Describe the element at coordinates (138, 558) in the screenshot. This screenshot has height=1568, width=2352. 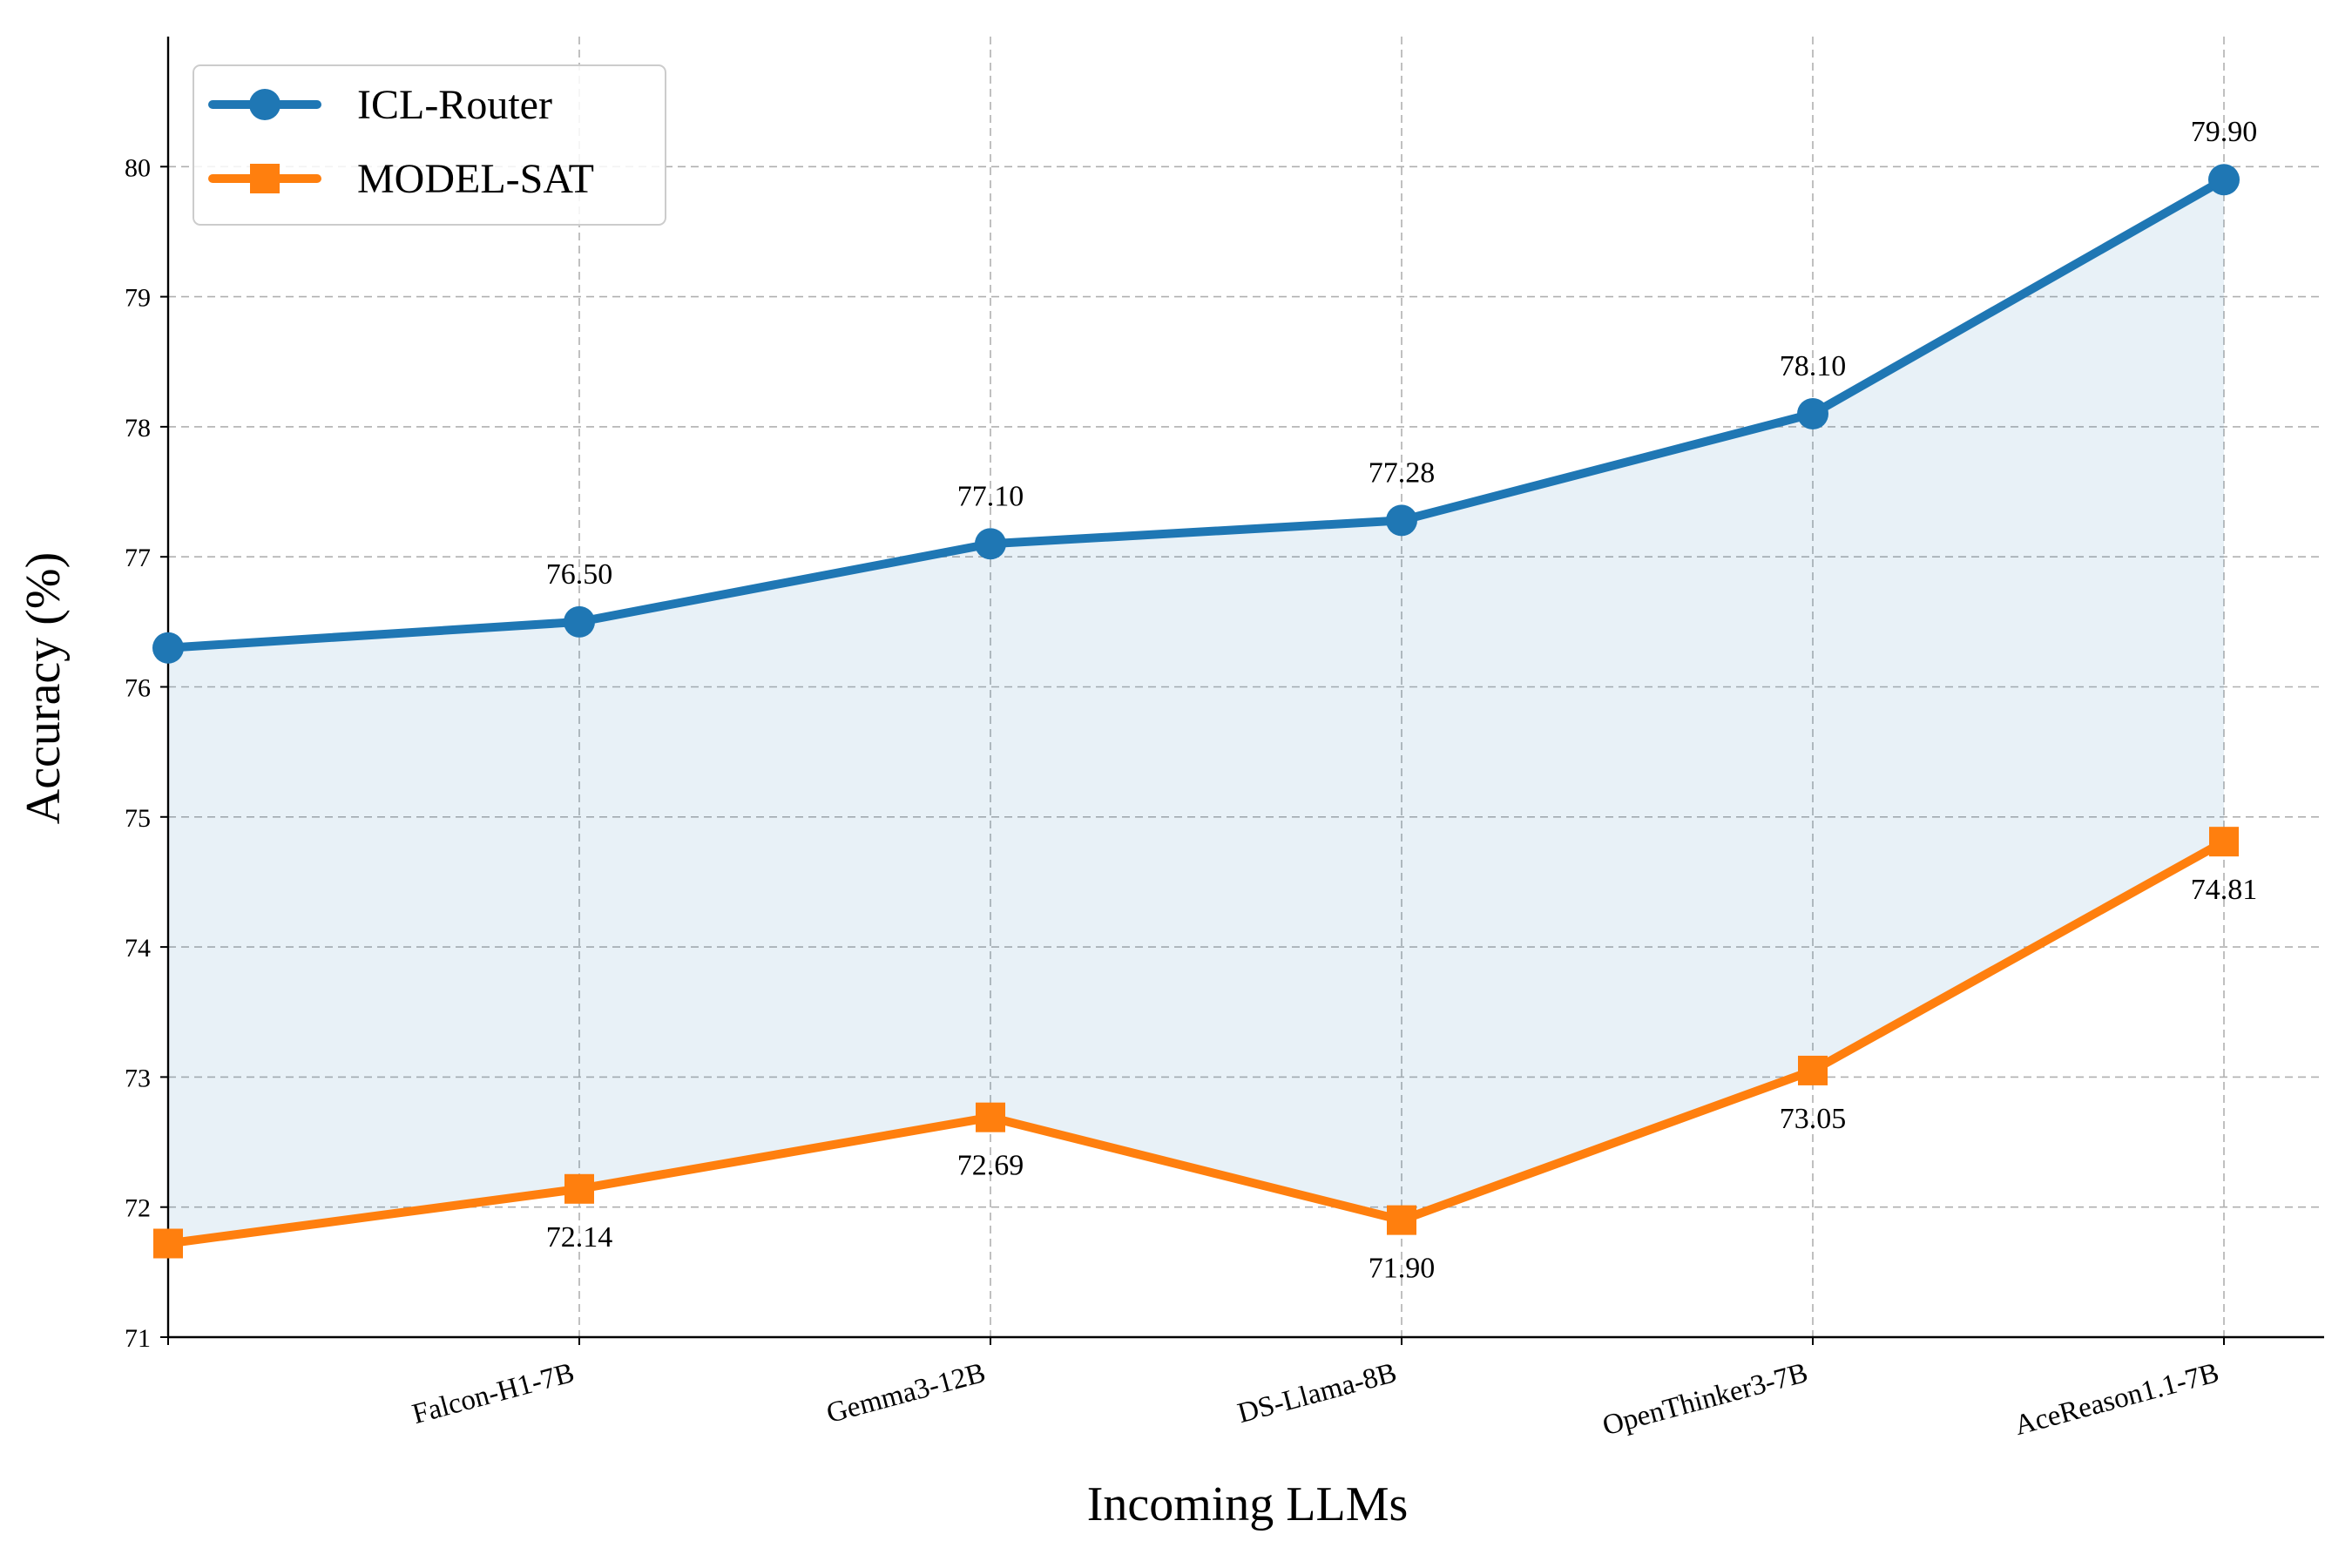
I see `y-tick-label: 77` at that location.